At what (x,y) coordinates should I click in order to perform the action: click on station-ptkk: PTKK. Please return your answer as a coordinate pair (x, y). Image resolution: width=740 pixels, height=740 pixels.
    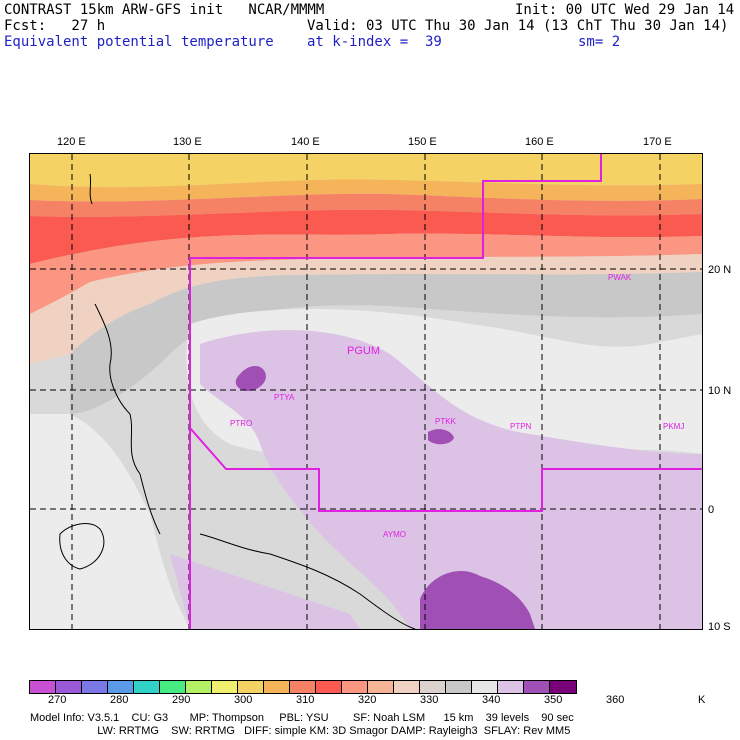
    Looking at the image, I should click on (445, 421).